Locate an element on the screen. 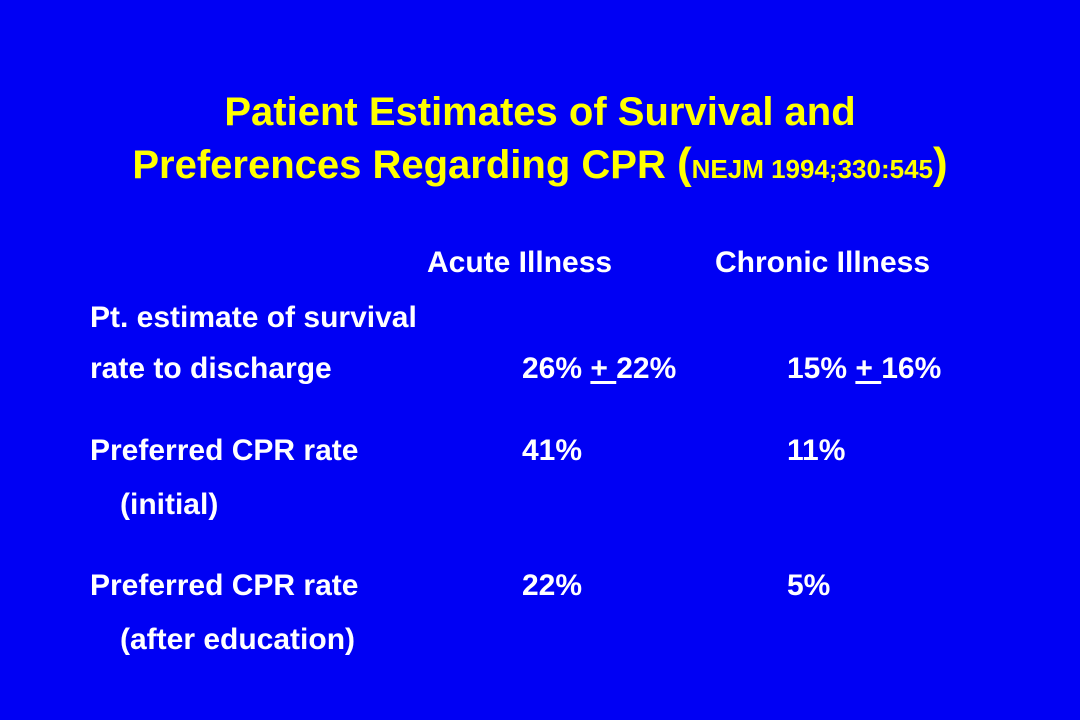 The width and height of the screenshot is (1080, 720). row-label-survival-line-1: Pt. estimate of survival is located at coordinates (253, 317).